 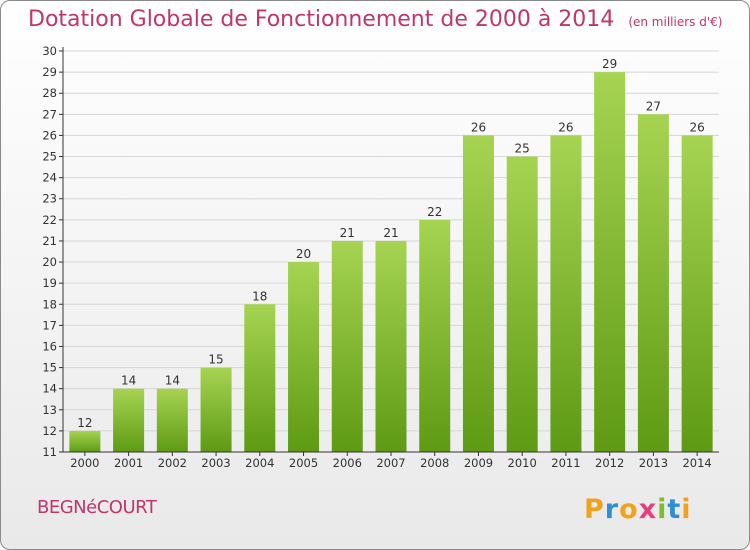 What do you see at coordinates (49, 199) in the screenshot?
I see `y-tick-label: 23` at bounding box center [49, 199].